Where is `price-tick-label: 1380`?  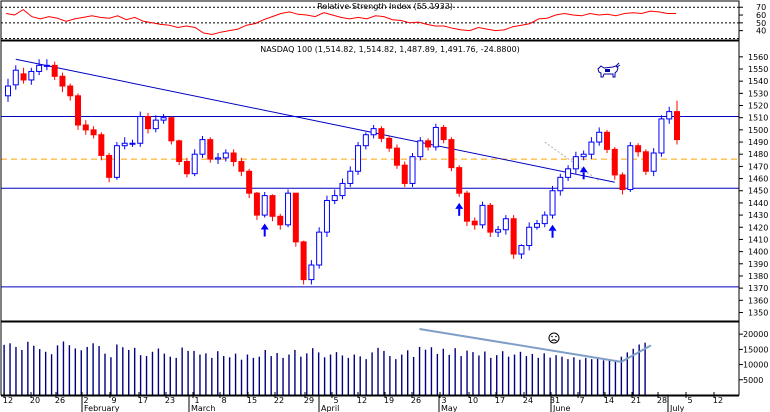 price-tick-label: 1380 is located at coordinates (758, 276).